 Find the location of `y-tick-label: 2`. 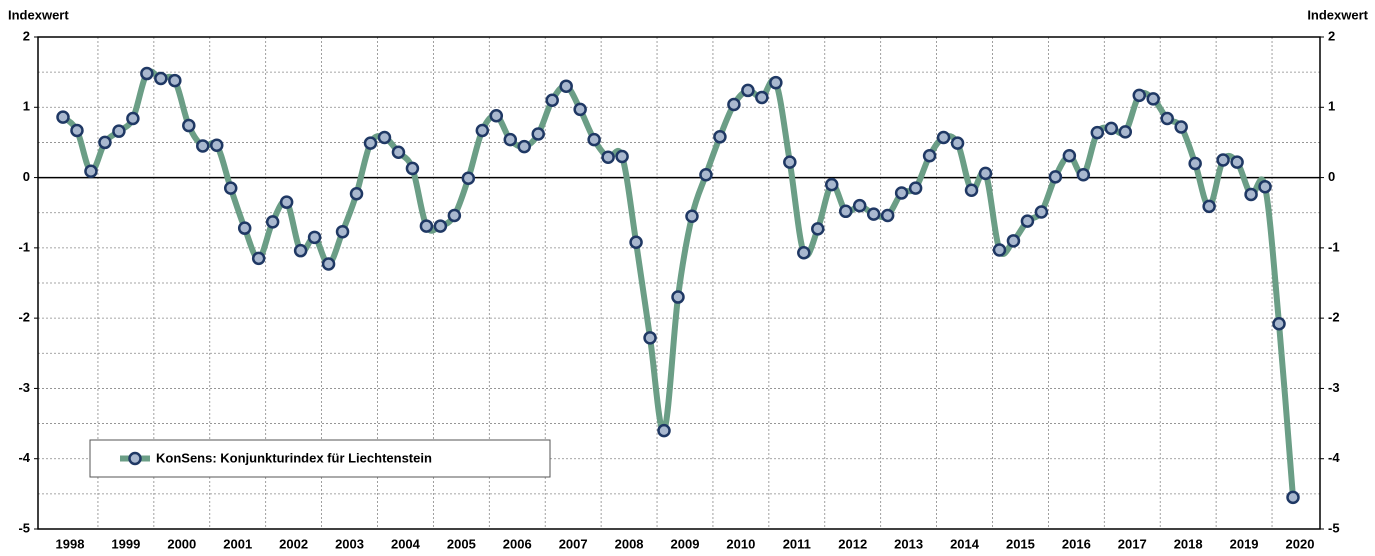

y-tick-label: 2 is located at coordinates (26, 35).